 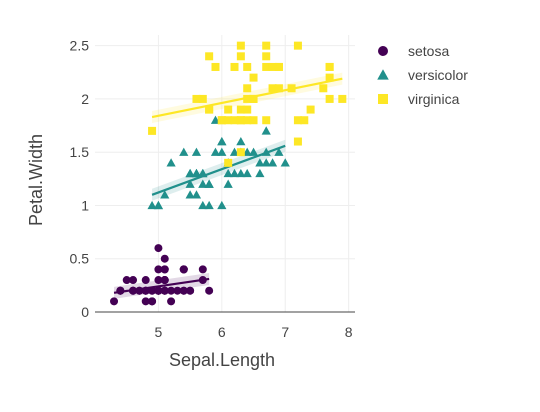 I want to click on legend-item-setosa: setosa, so click(x=413, y=51).